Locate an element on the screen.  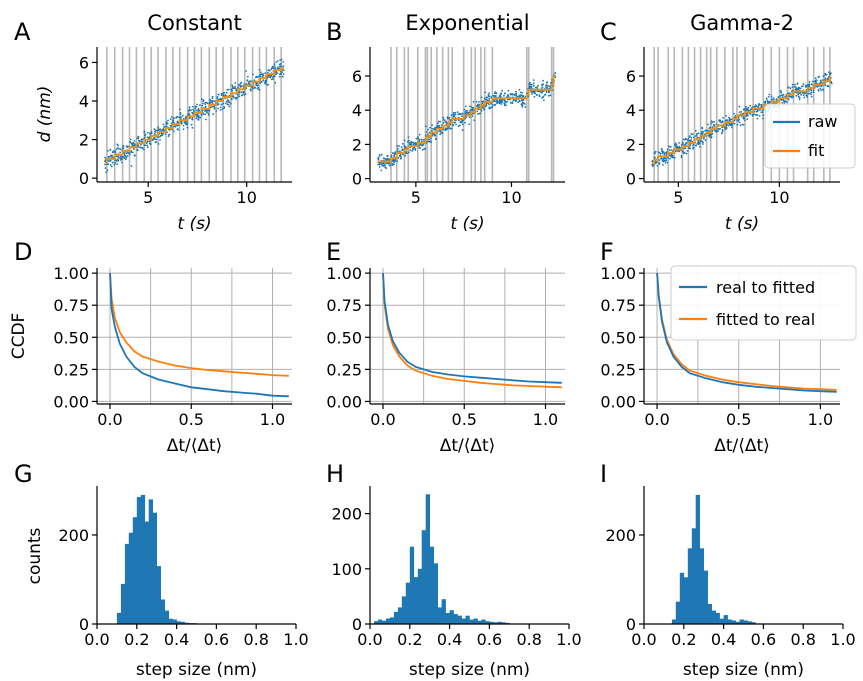
y-tick-label: 4 is located at coordinates (357, 110).